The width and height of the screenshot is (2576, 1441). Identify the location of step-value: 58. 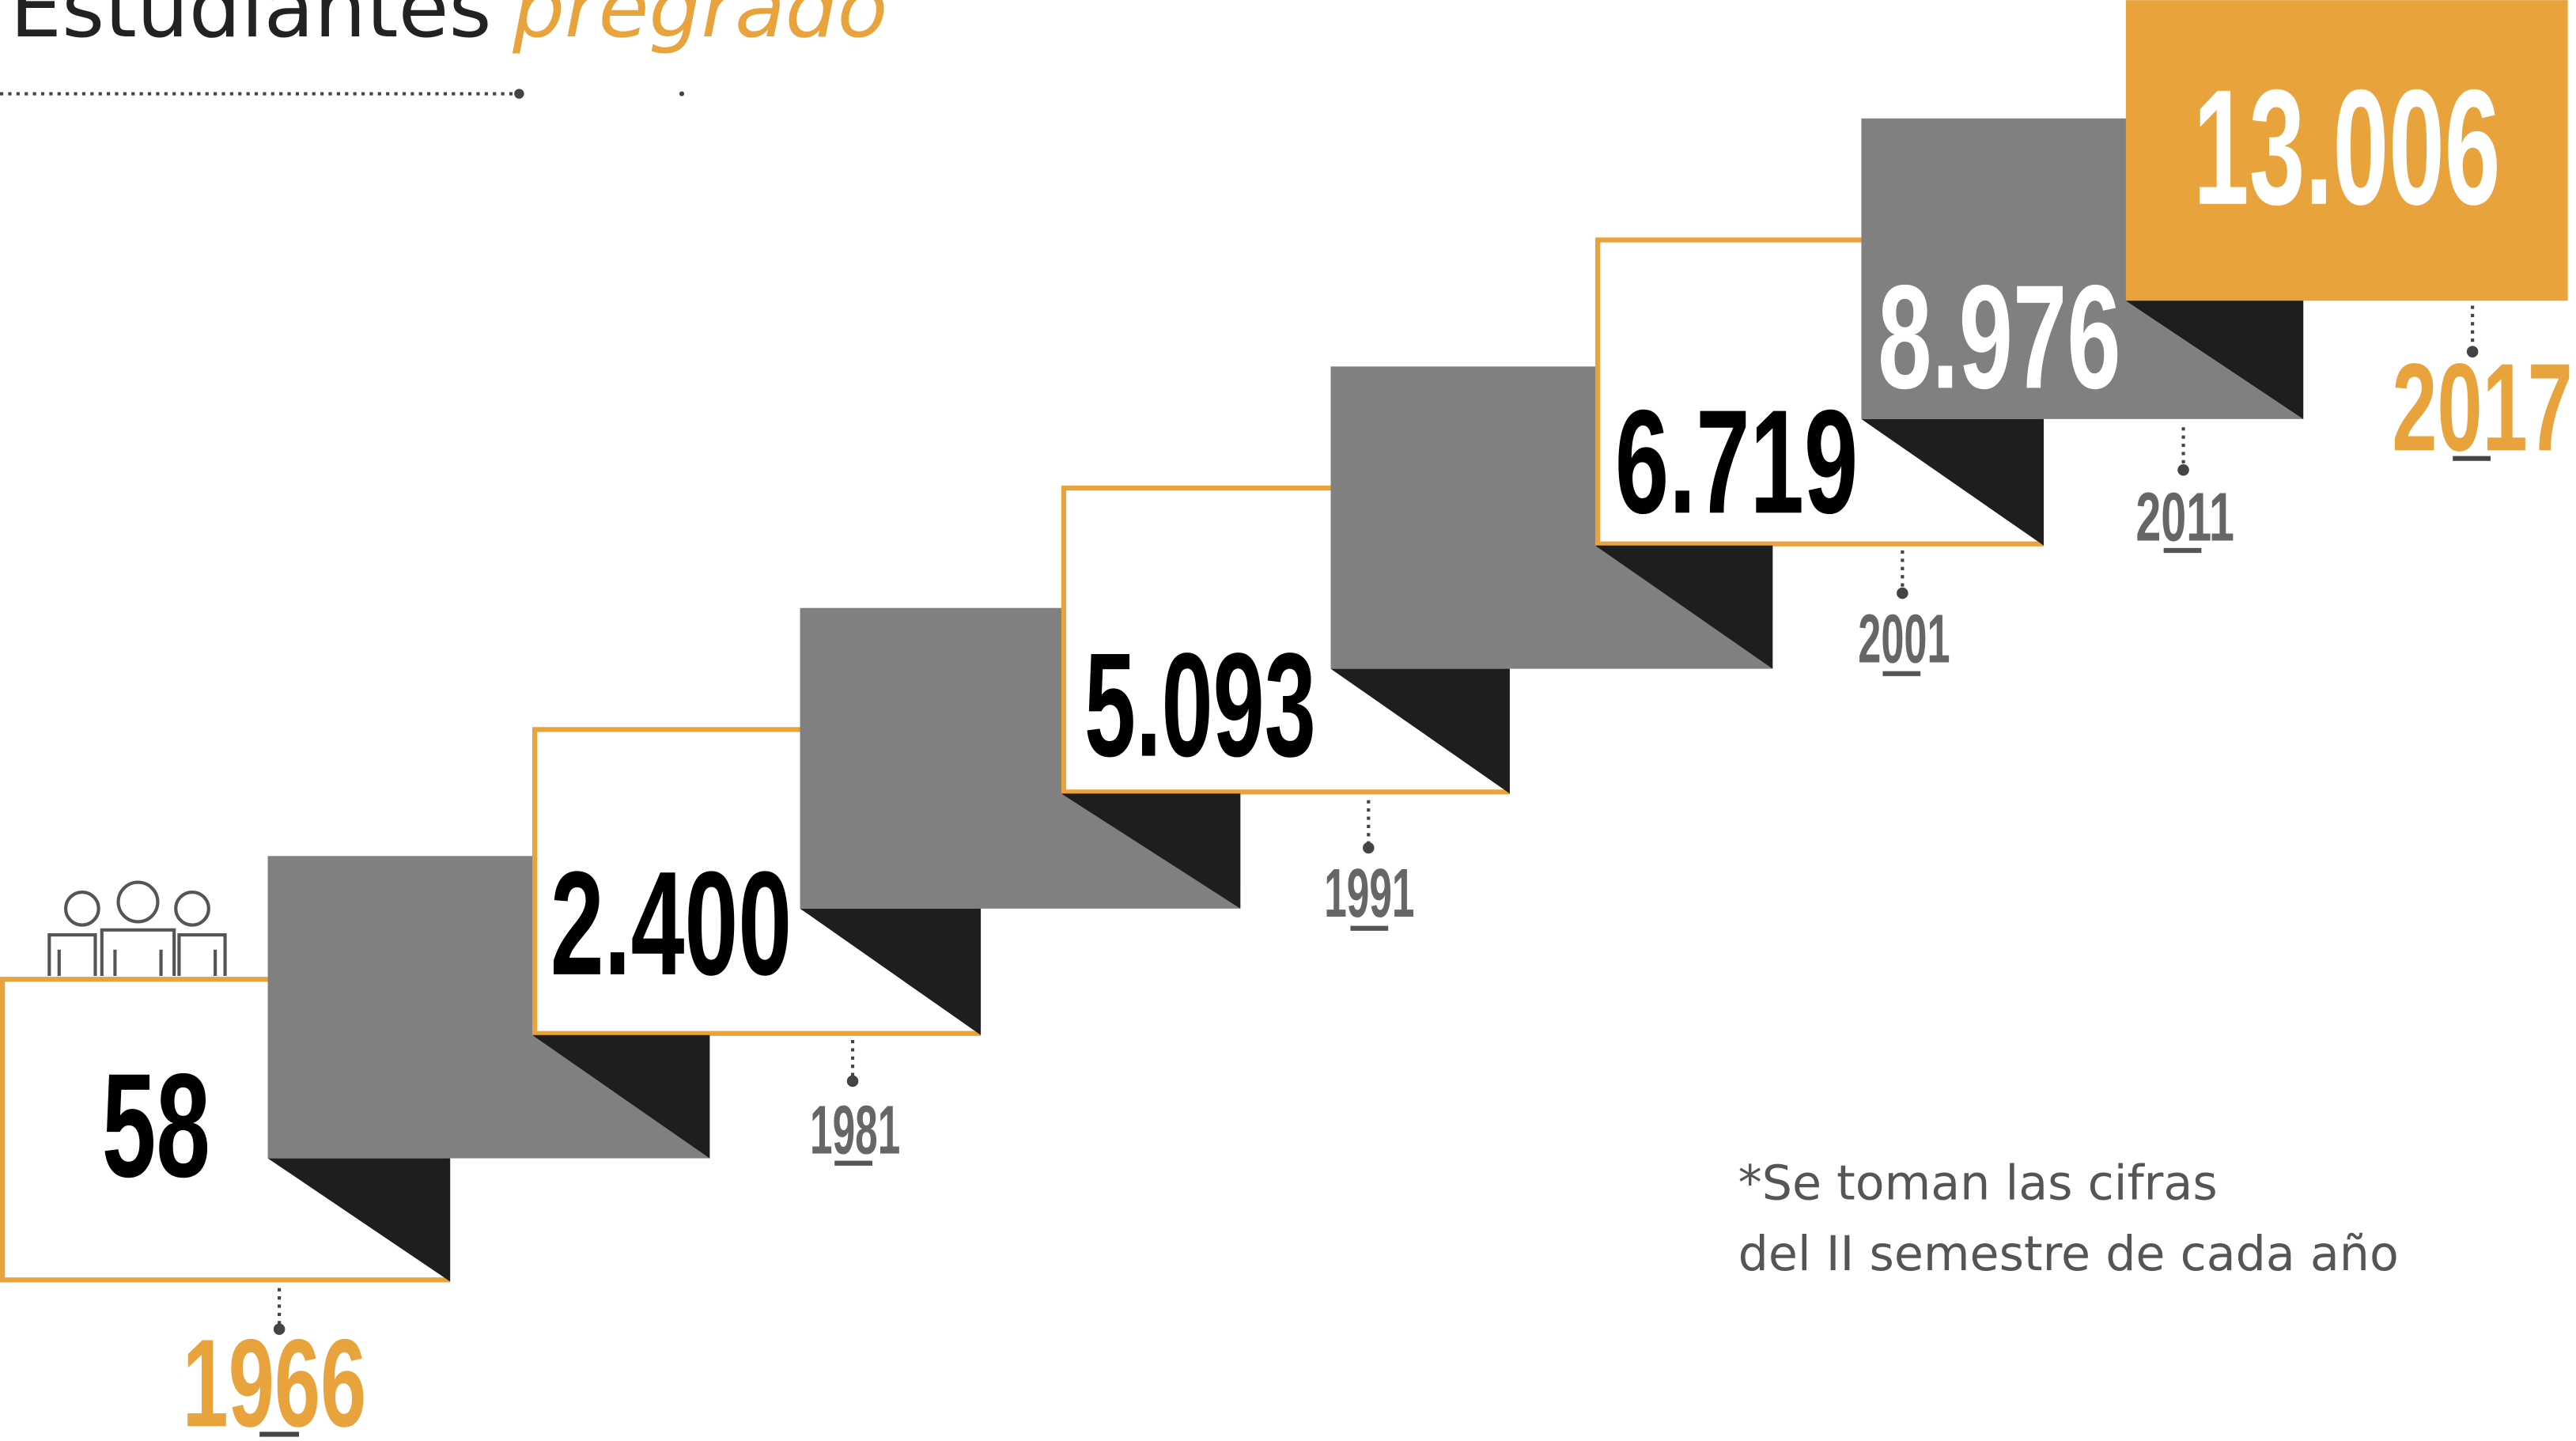
(156, 1125).